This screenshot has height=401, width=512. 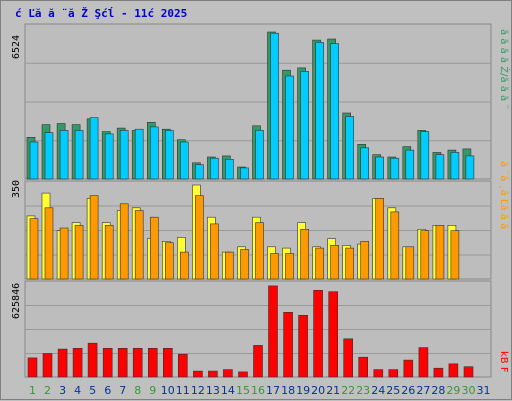 I want to click on visits-bar-day-3-s2, so click(x=64, y=155).